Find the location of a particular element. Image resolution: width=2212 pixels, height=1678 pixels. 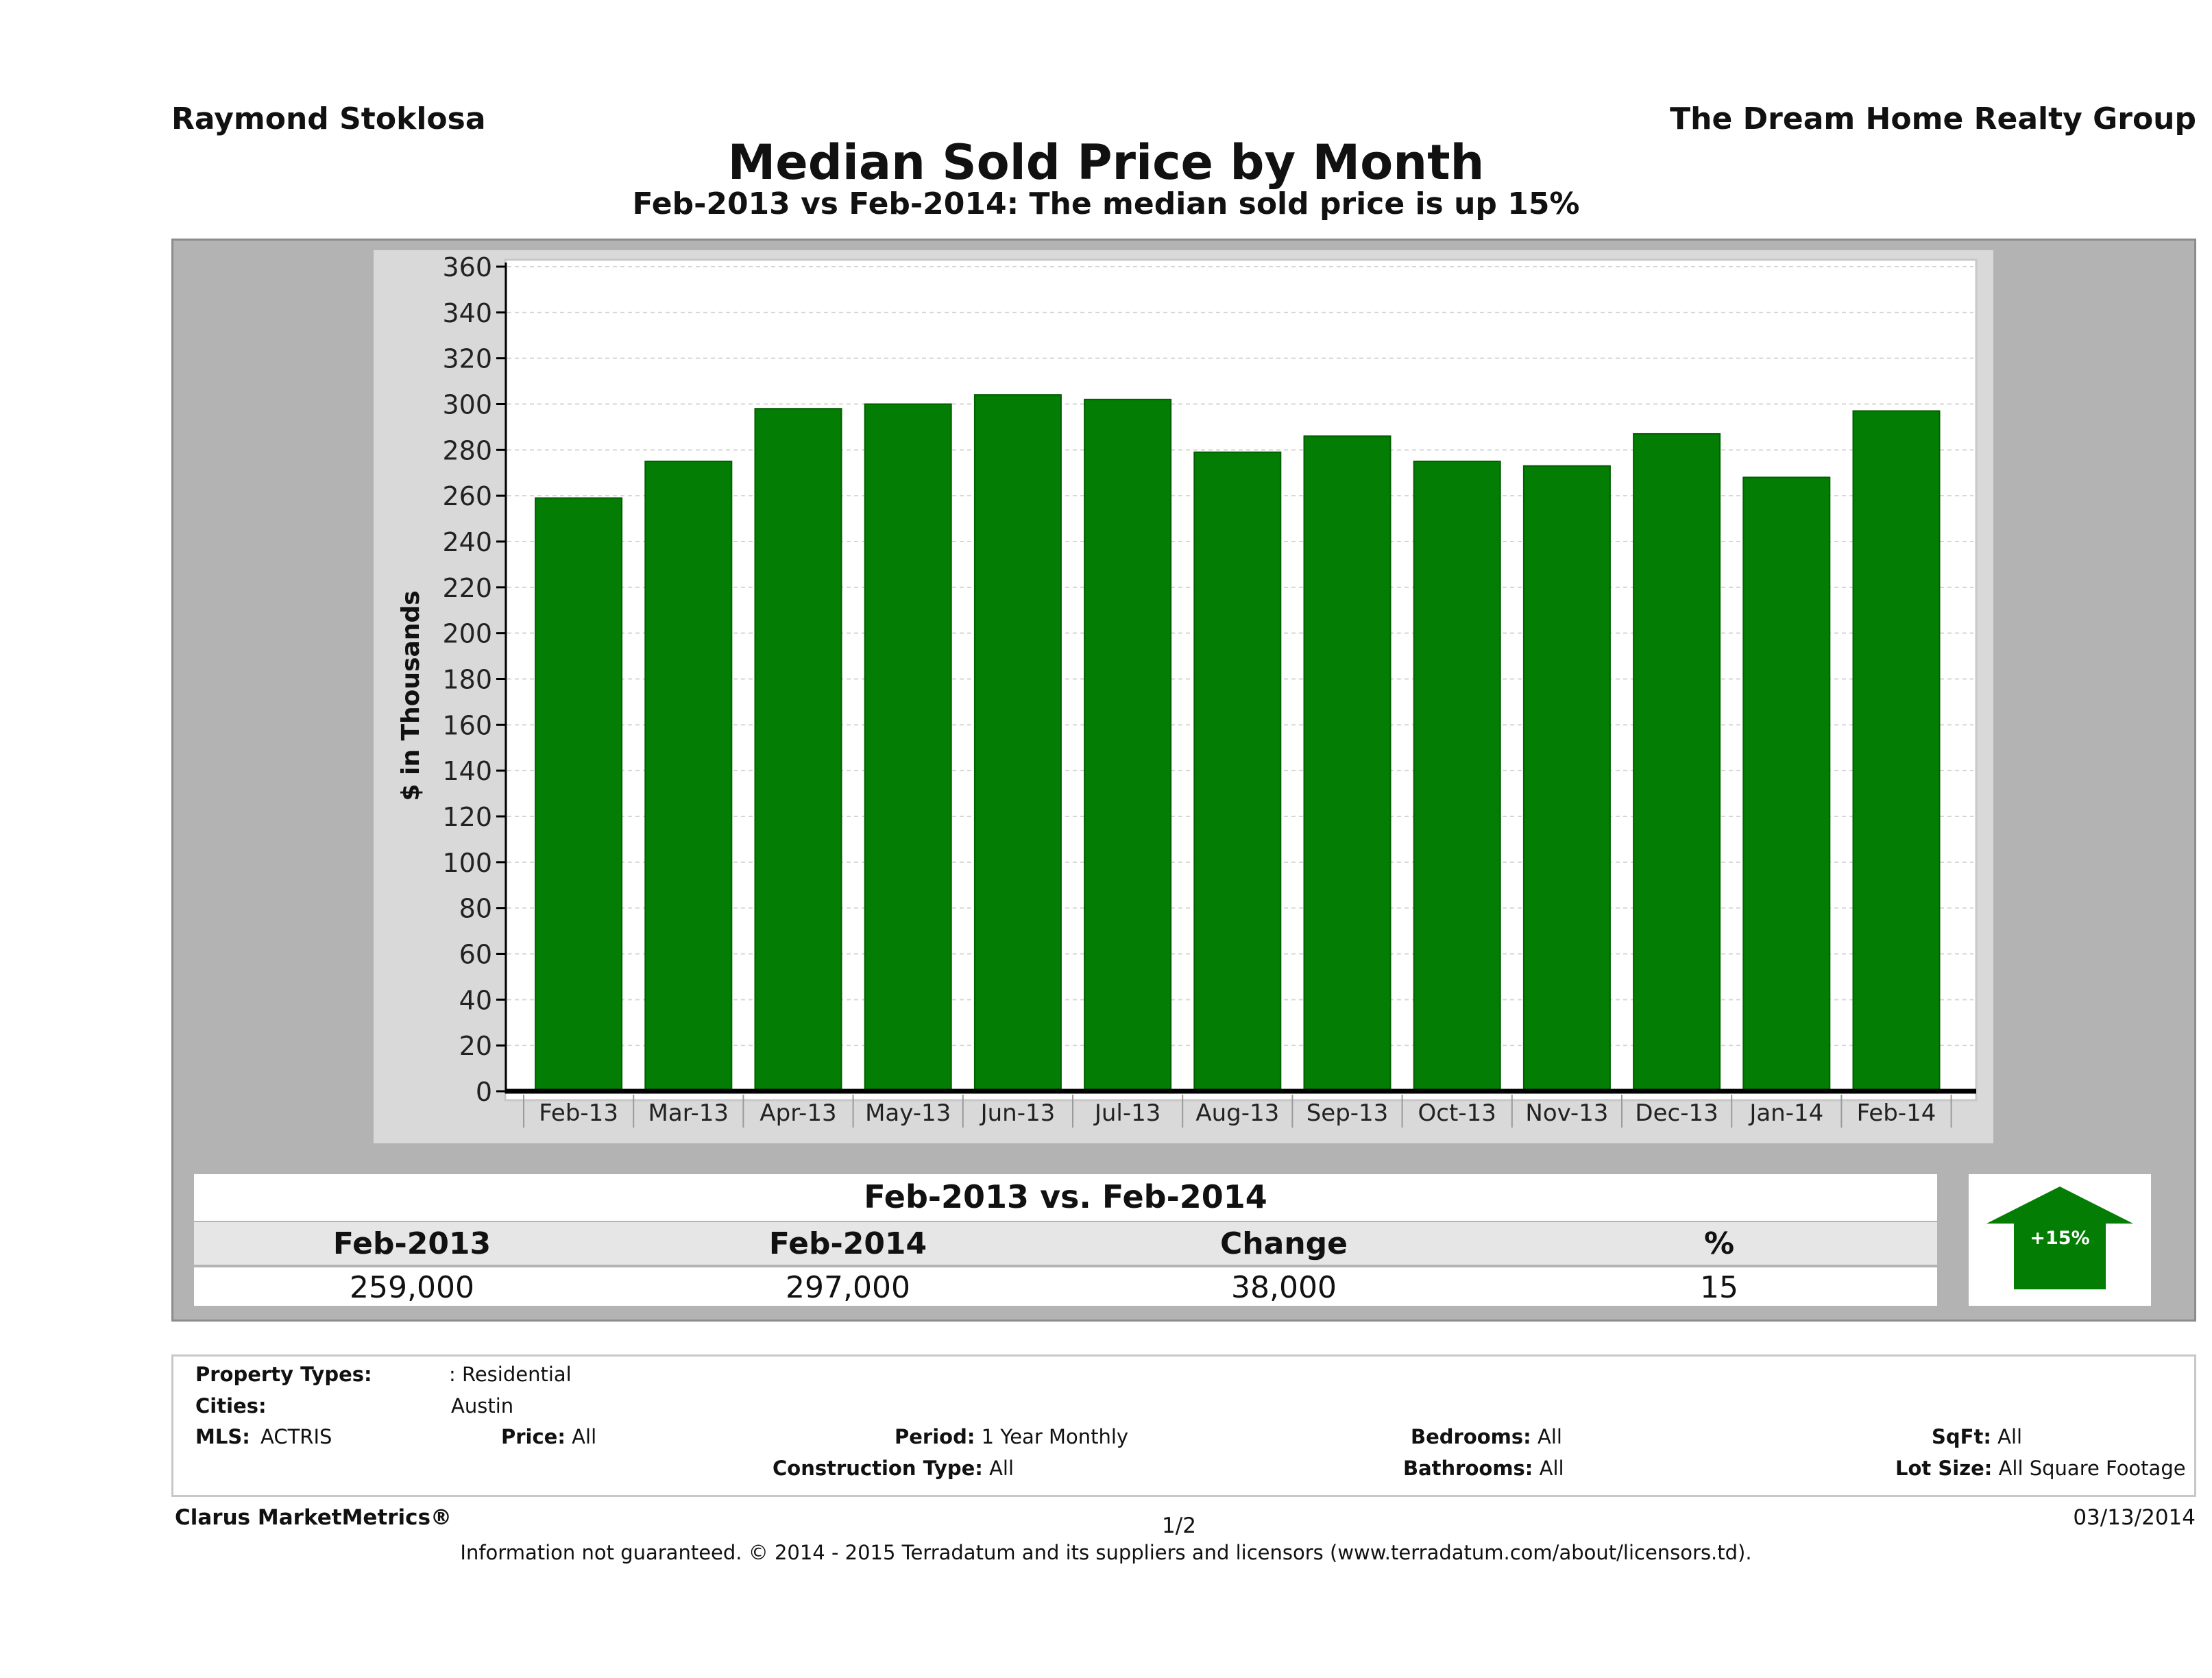

property-types-value: : Residential is located at coordinates (511, 1374).